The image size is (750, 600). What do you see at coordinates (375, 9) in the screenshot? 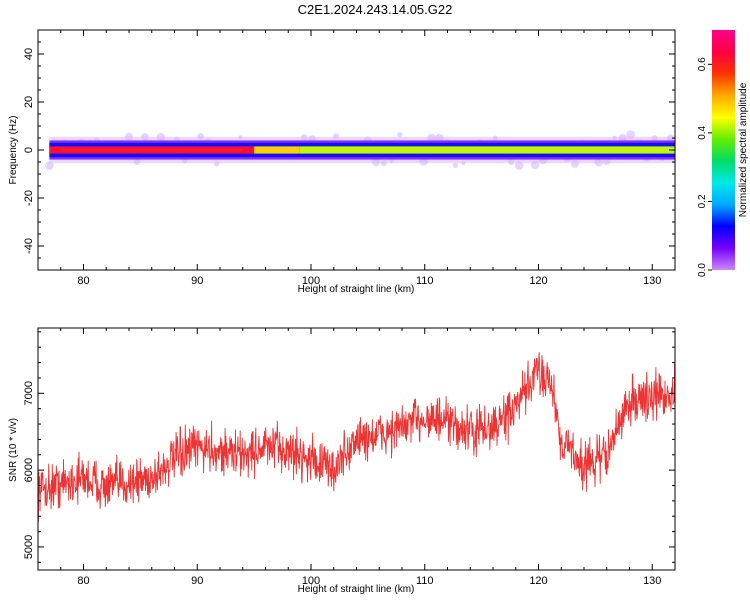
I see `figure-title: C2E1.2024.243.14.05.G22` at bounding box center [375, 9].